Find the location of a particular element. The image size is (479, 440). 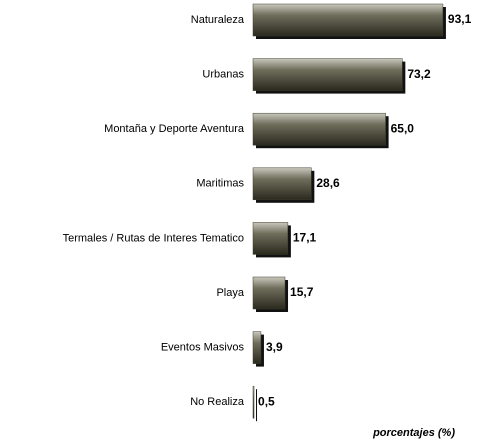

category-label: Naturaleza is located at coordinates (218, 20).